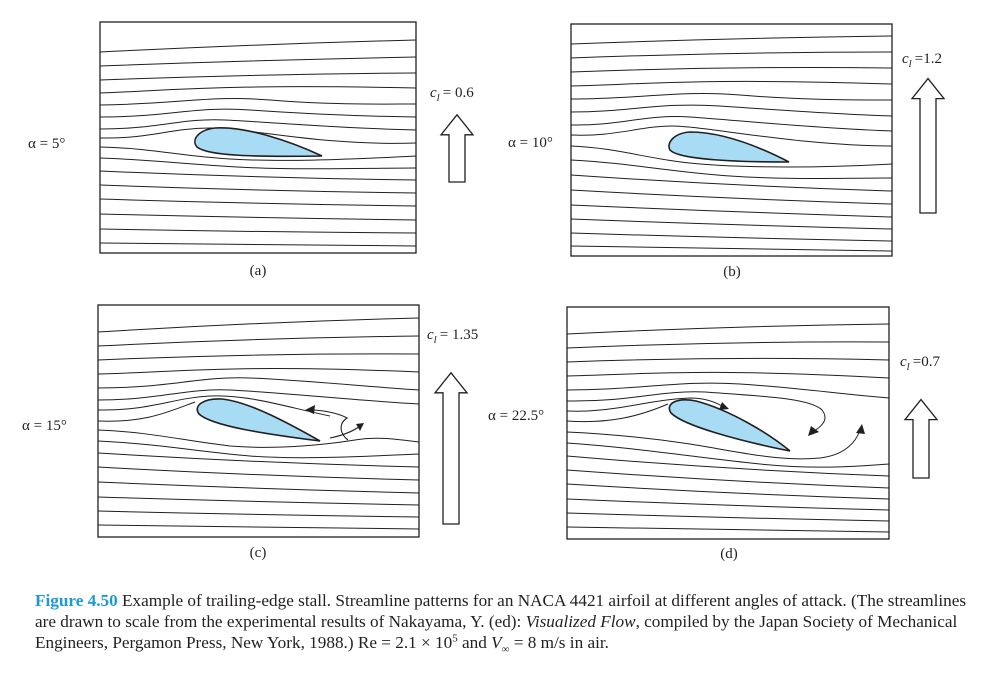  Describe the element at coordinates (46, 144) in the screenshot. I see `panel-a-alpha-label: α = 5°` at that location.